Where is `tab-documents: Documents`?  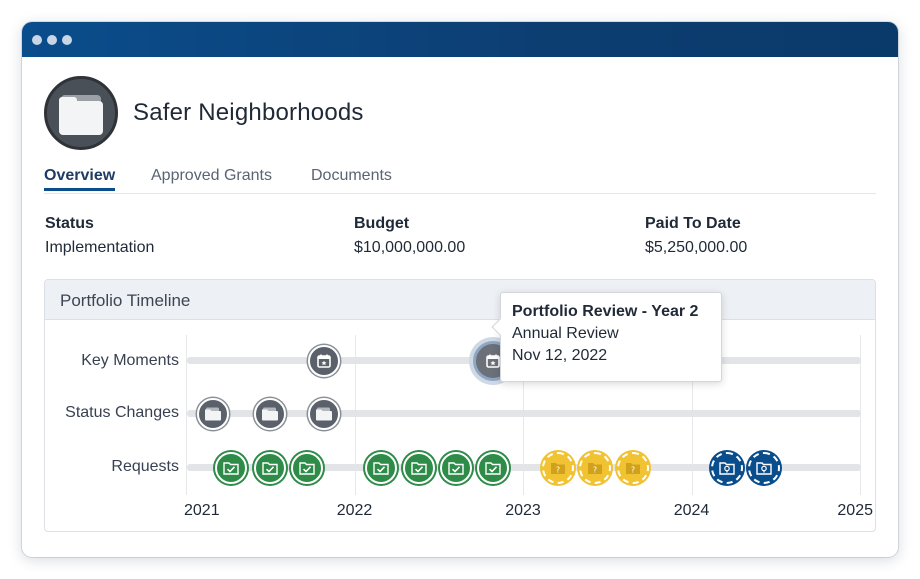 tab-documents: Documents is located at coordinates (351, 175).